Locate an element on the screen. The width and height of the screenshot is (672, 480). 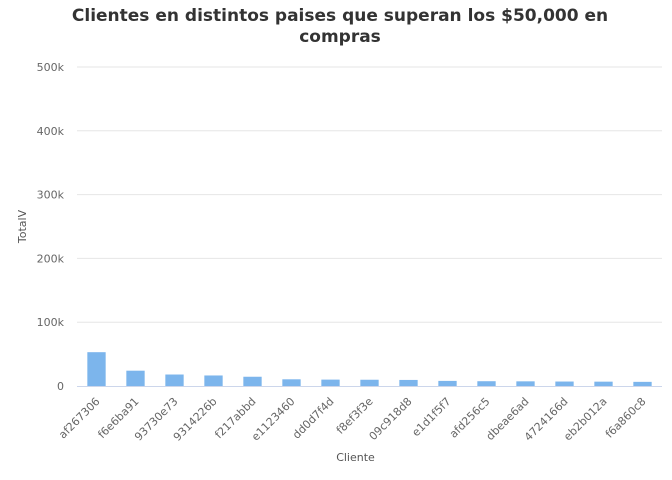
y-tick-label: 400k is located at coordinates (51, 131).